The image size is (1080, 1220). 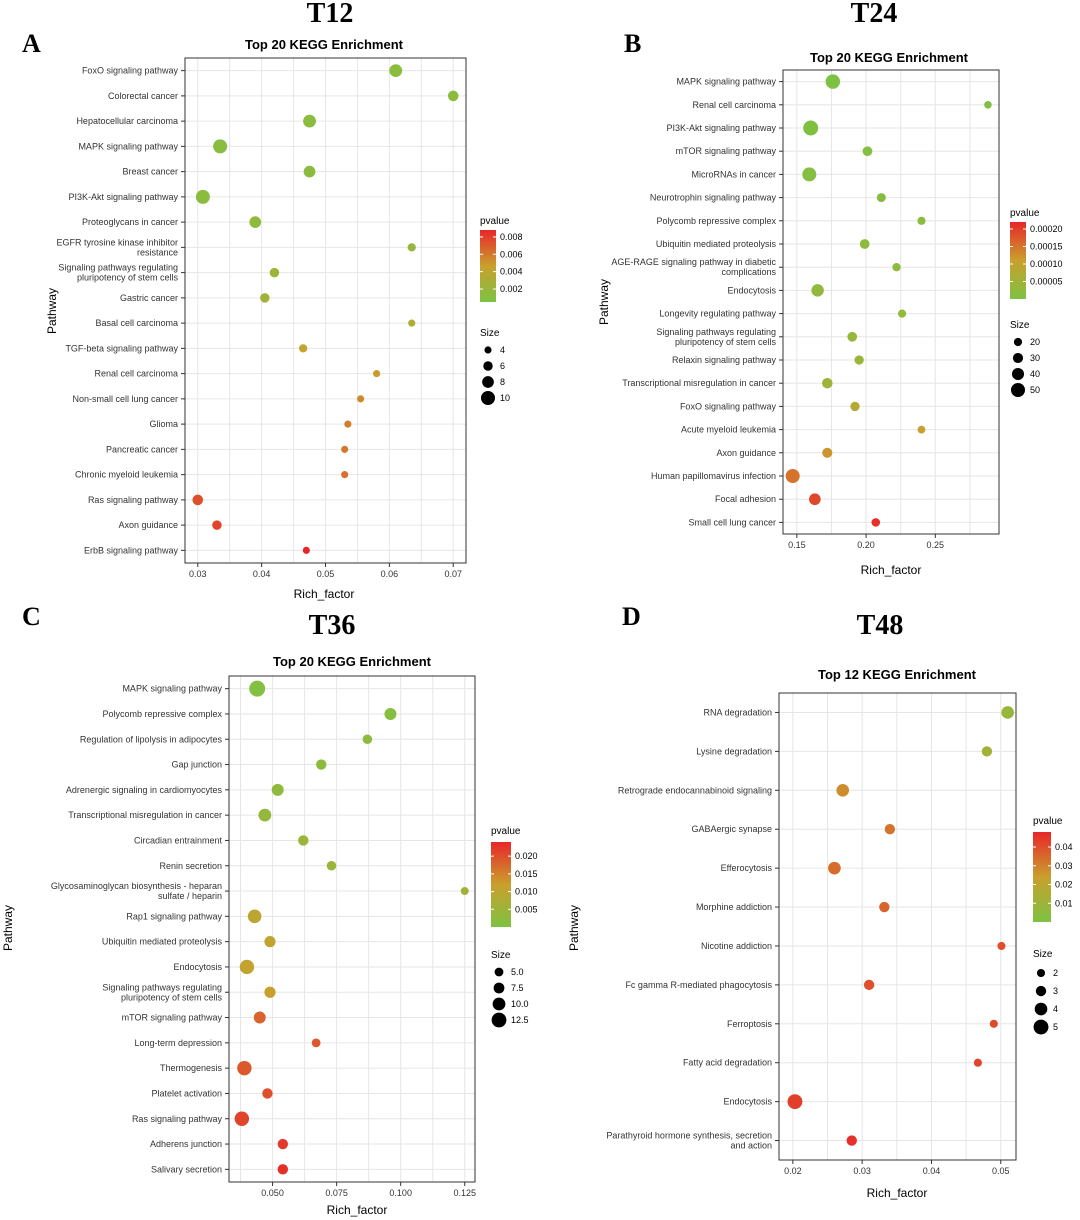 What do you see at coordinates (190, 896) in the screenshot?
I see `pathway-label: sulfate / heparin` at bounding box center [190, 896].